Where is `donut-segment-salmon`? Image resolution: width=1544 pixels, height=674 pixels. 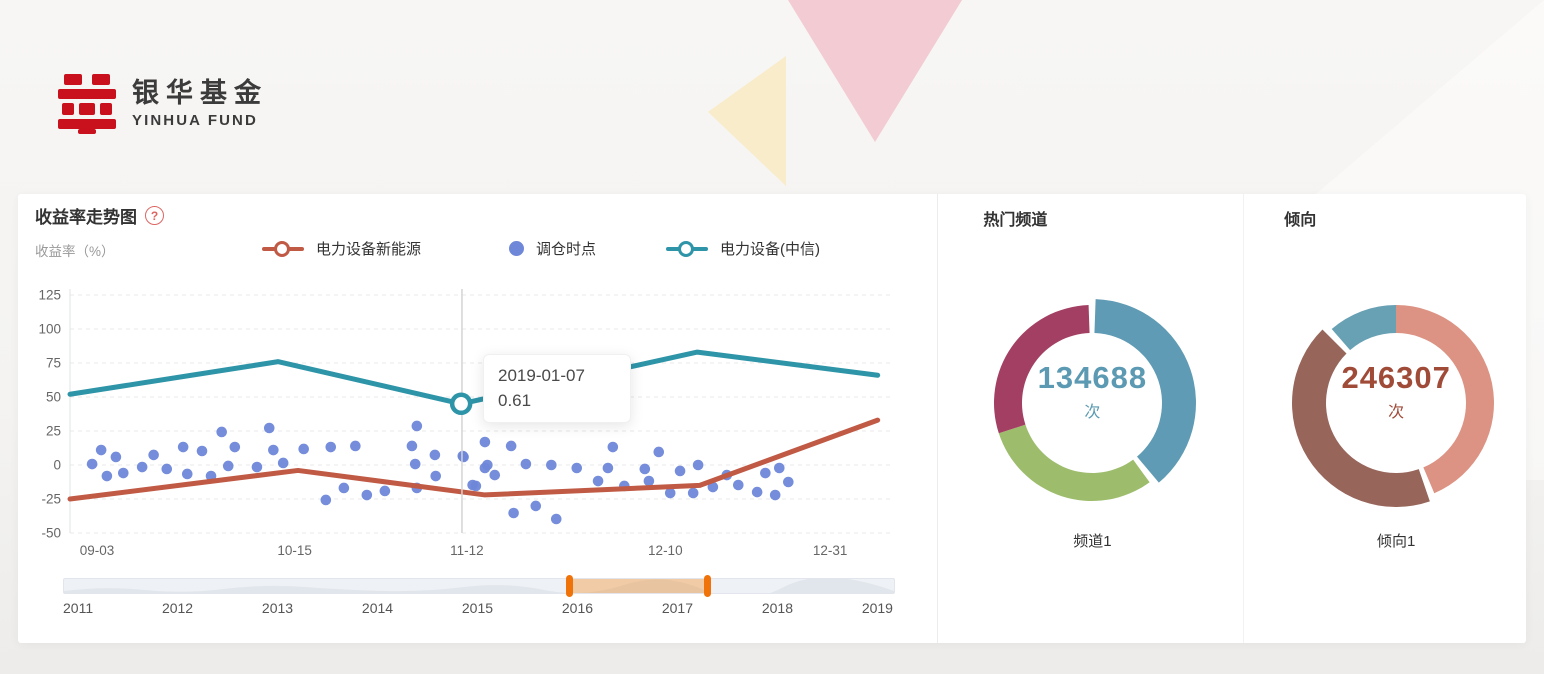
donut-segment-salmon is located at coordinates (1445, 399).